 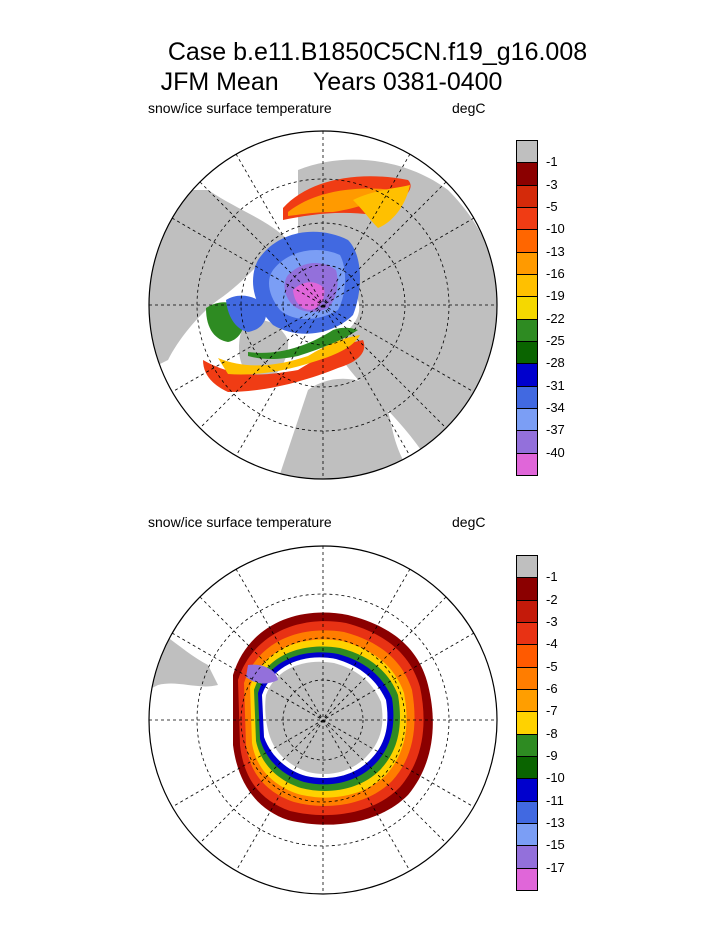 I want to click on north-variable-label: snow/ice surface temperature, so click(x=240, y=108).